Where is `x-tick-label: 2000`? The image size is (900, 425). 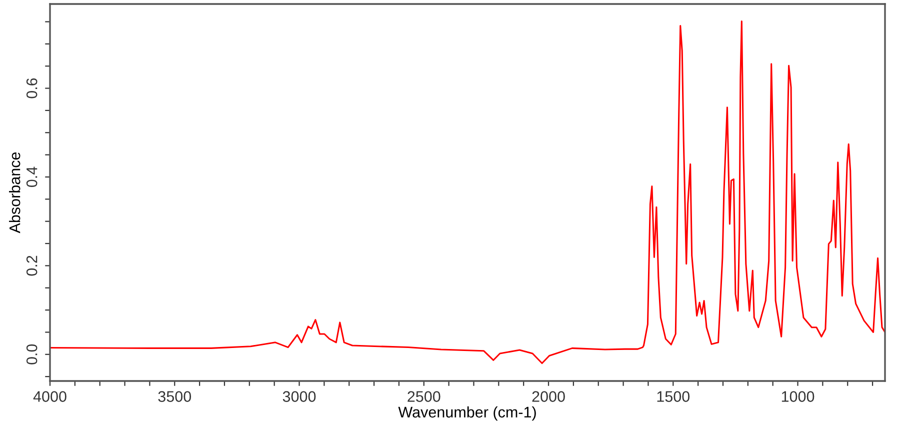
x-tick-label: 2000 is located at coordinates (548, 396).